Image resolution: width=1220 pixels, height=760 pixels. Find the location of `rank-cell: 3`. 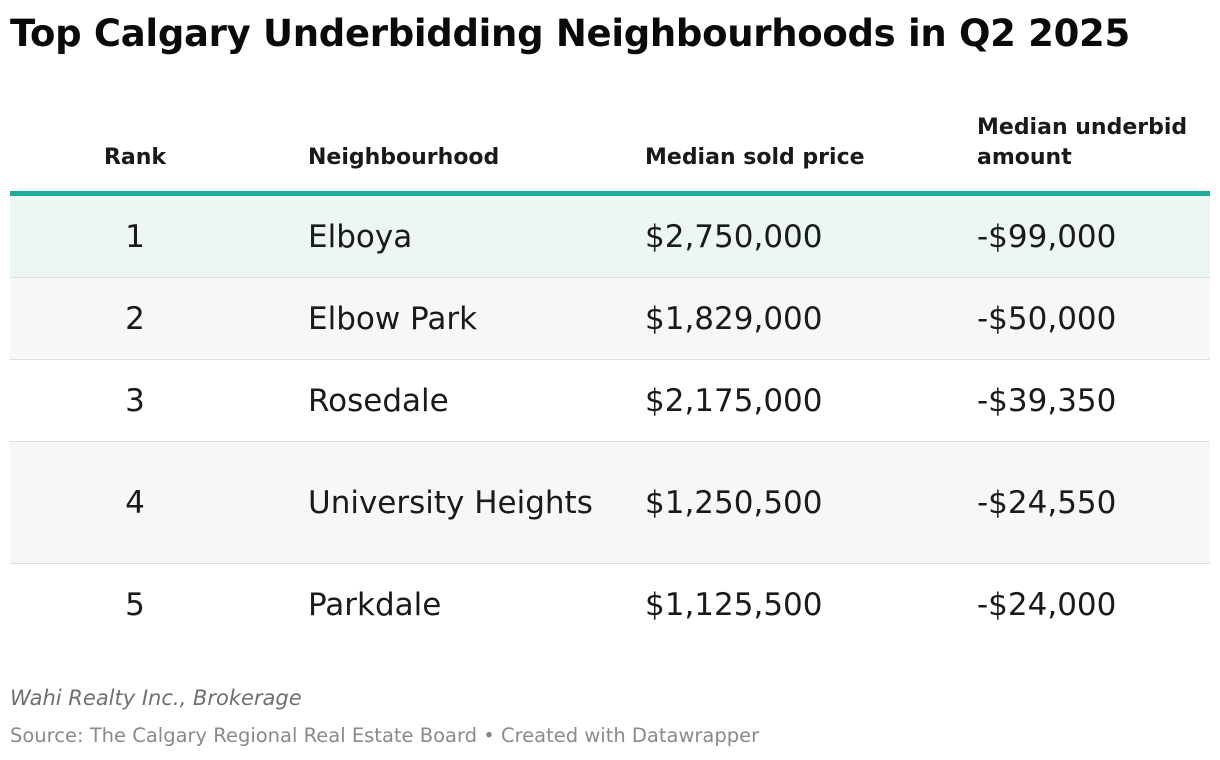

rank-cell: 3 is located at coordinates (135, 400).